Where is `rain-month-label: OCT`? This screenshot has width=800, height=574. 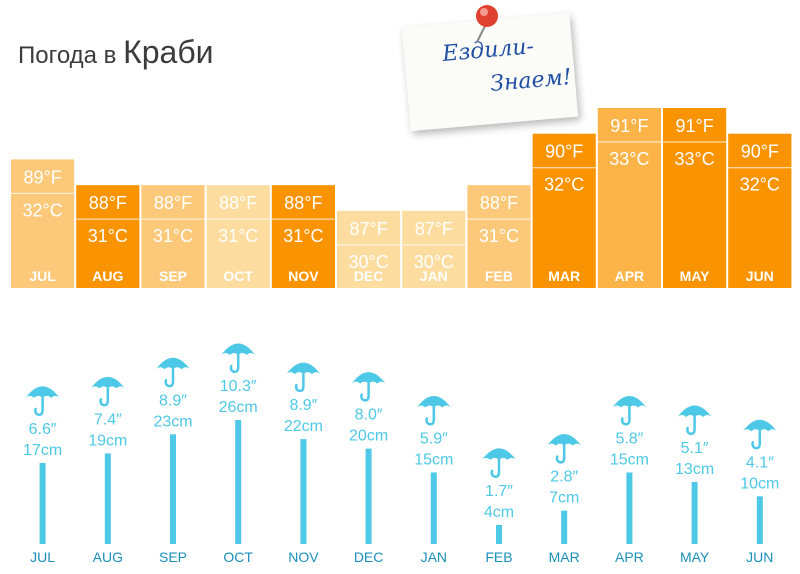 rain-month-label: OCT is located at coordinates (238, 557).